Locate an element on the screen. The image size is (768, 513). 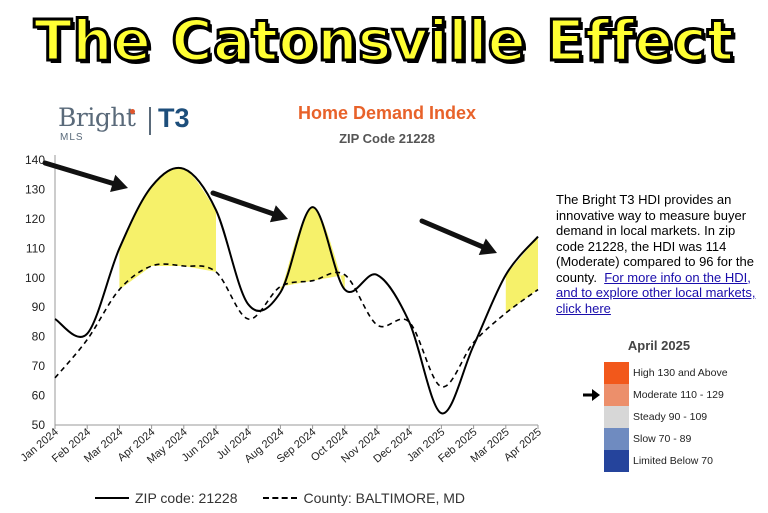
y-tick-label: 130 is located at coordinates (35, 189).